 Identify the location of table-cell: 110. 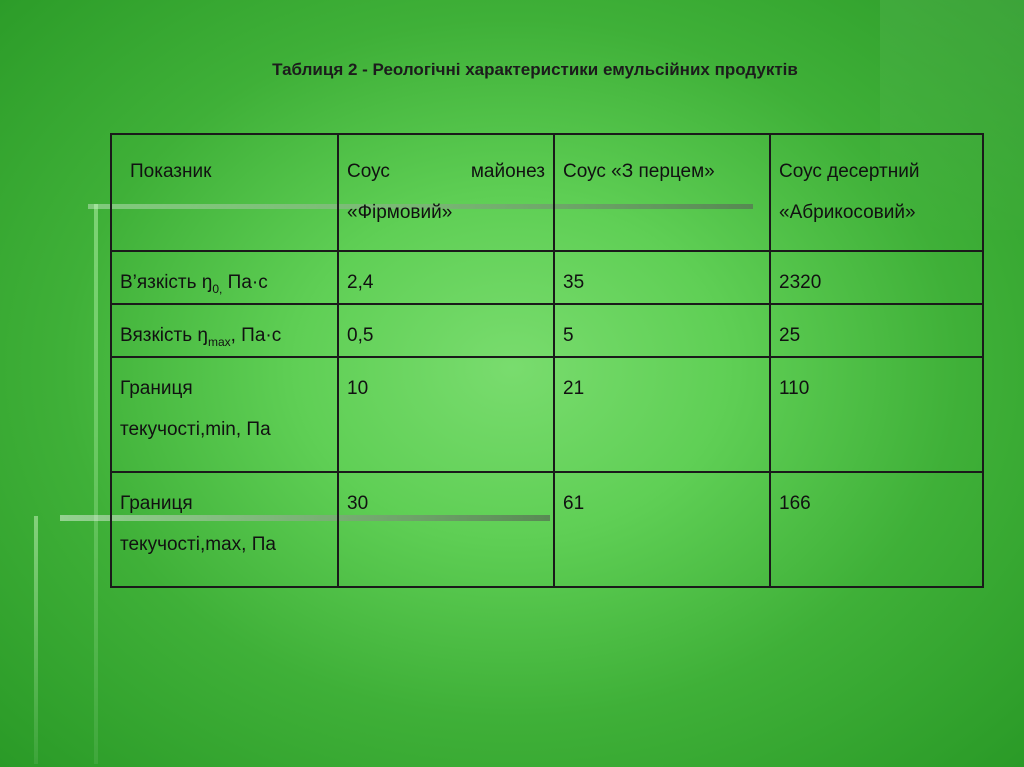
(876, 414).